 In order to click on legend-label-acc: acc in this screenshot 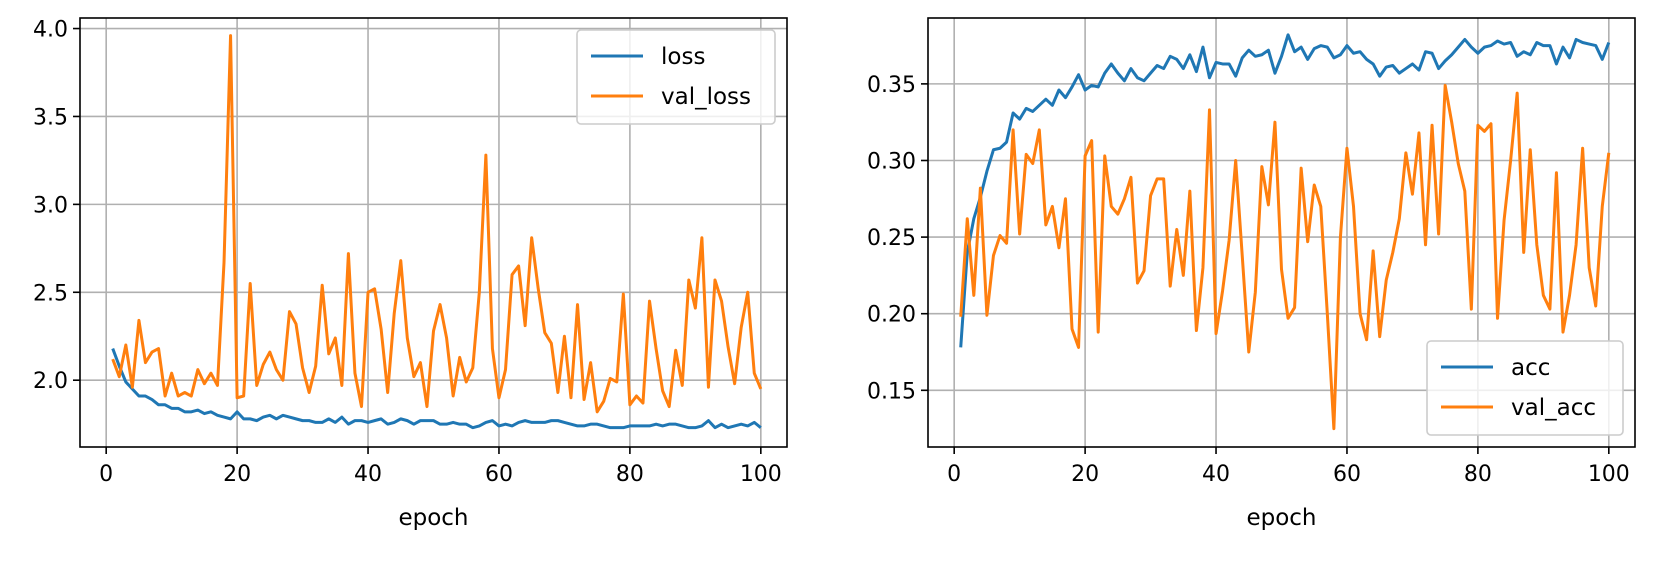, I will do `click(1530, 368)`.